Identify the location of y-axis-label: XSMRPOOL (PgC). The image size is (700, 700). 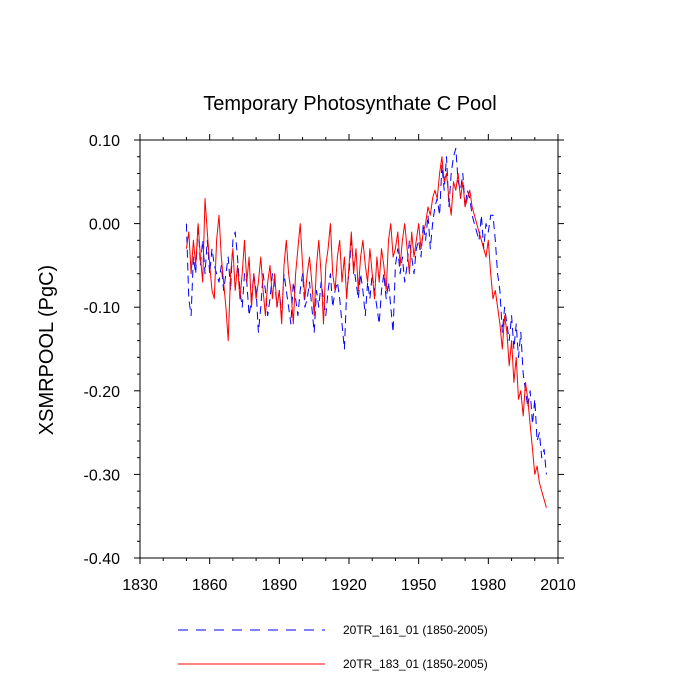
(47, 350).